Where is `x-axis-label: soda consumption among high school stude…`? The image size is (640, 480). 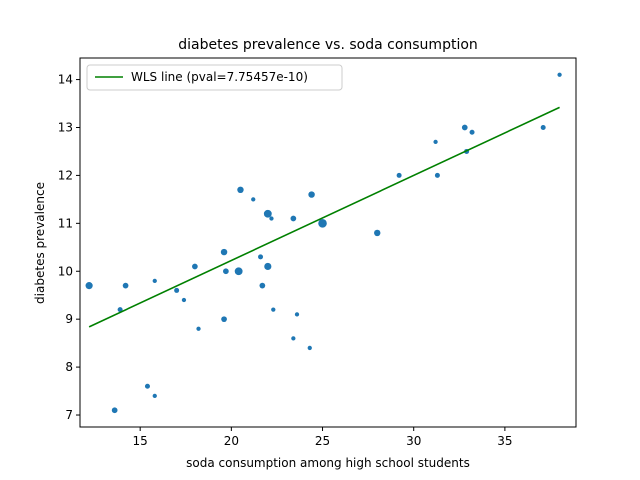 x-axis-label: soda consumption among high school stude… is located at coordinates (328, 463).